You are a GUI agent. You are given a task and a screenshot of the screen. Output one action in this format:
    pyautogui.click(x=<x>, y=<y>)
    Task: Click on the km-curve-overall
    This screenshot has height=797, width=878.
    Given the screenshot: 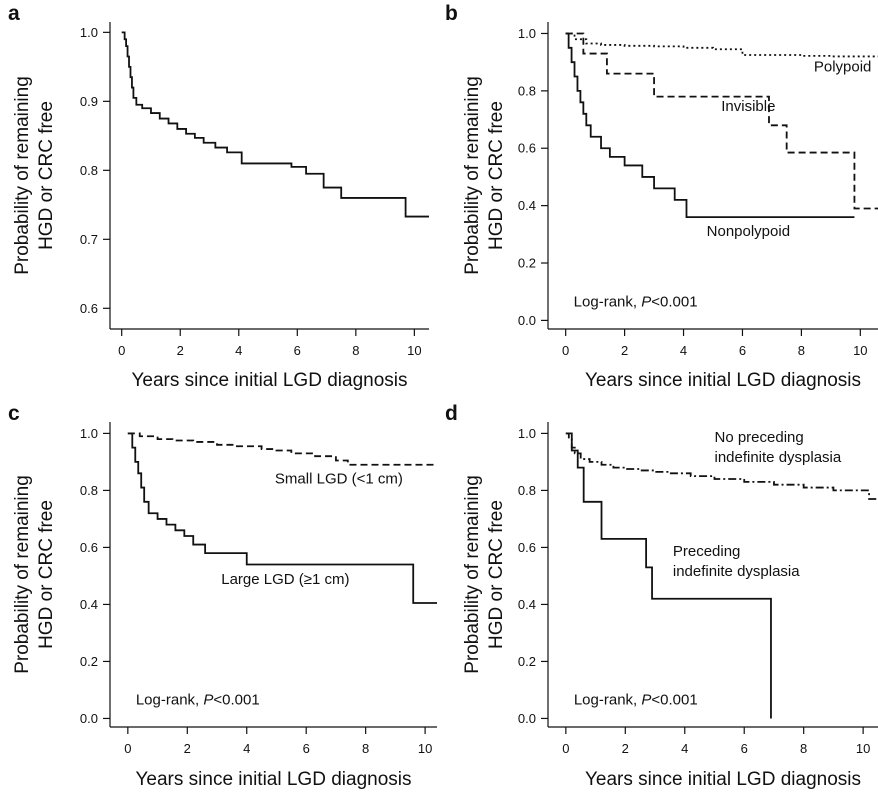 What is the action you would take?
    pyautogui.click(x=275, y=124)
    